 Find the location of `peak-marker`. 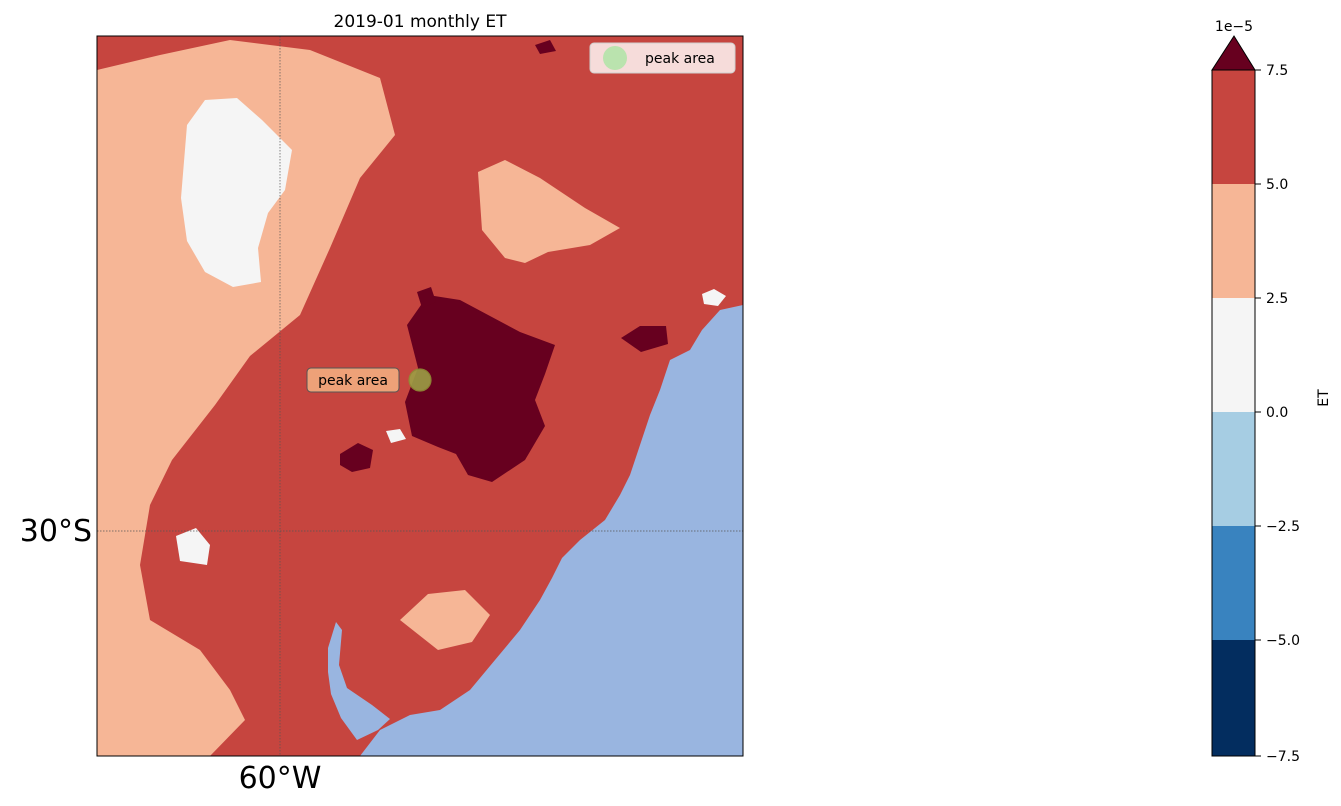

peak-marker is located at coordinates (420, 380).